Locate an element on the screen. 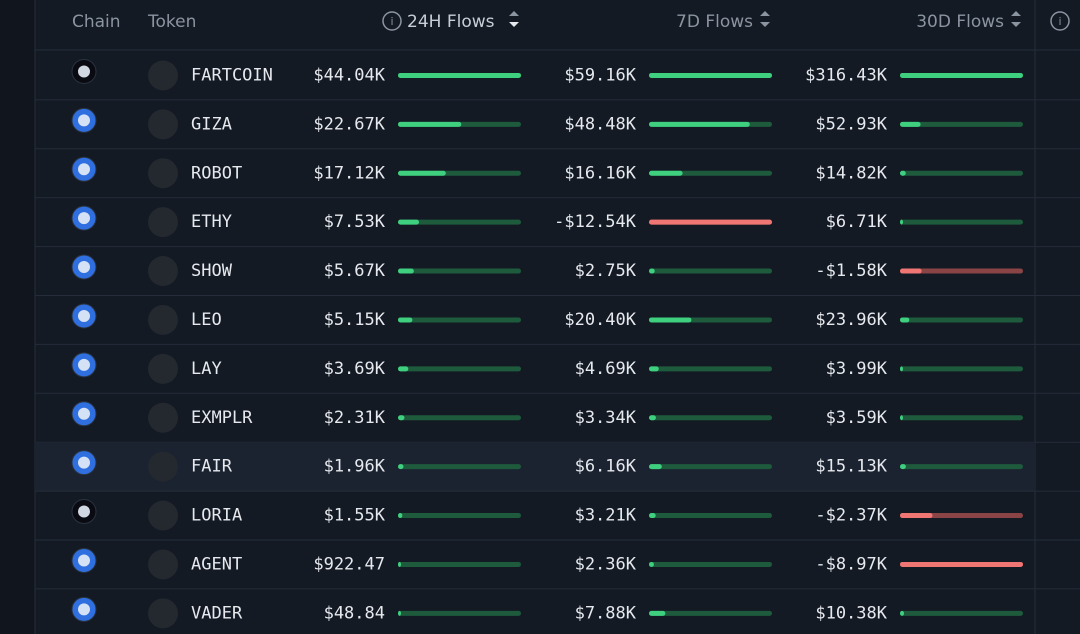 This screenshot has height=634, width=1080. flow-value: $10.38K is located at coordinates (851, 613).